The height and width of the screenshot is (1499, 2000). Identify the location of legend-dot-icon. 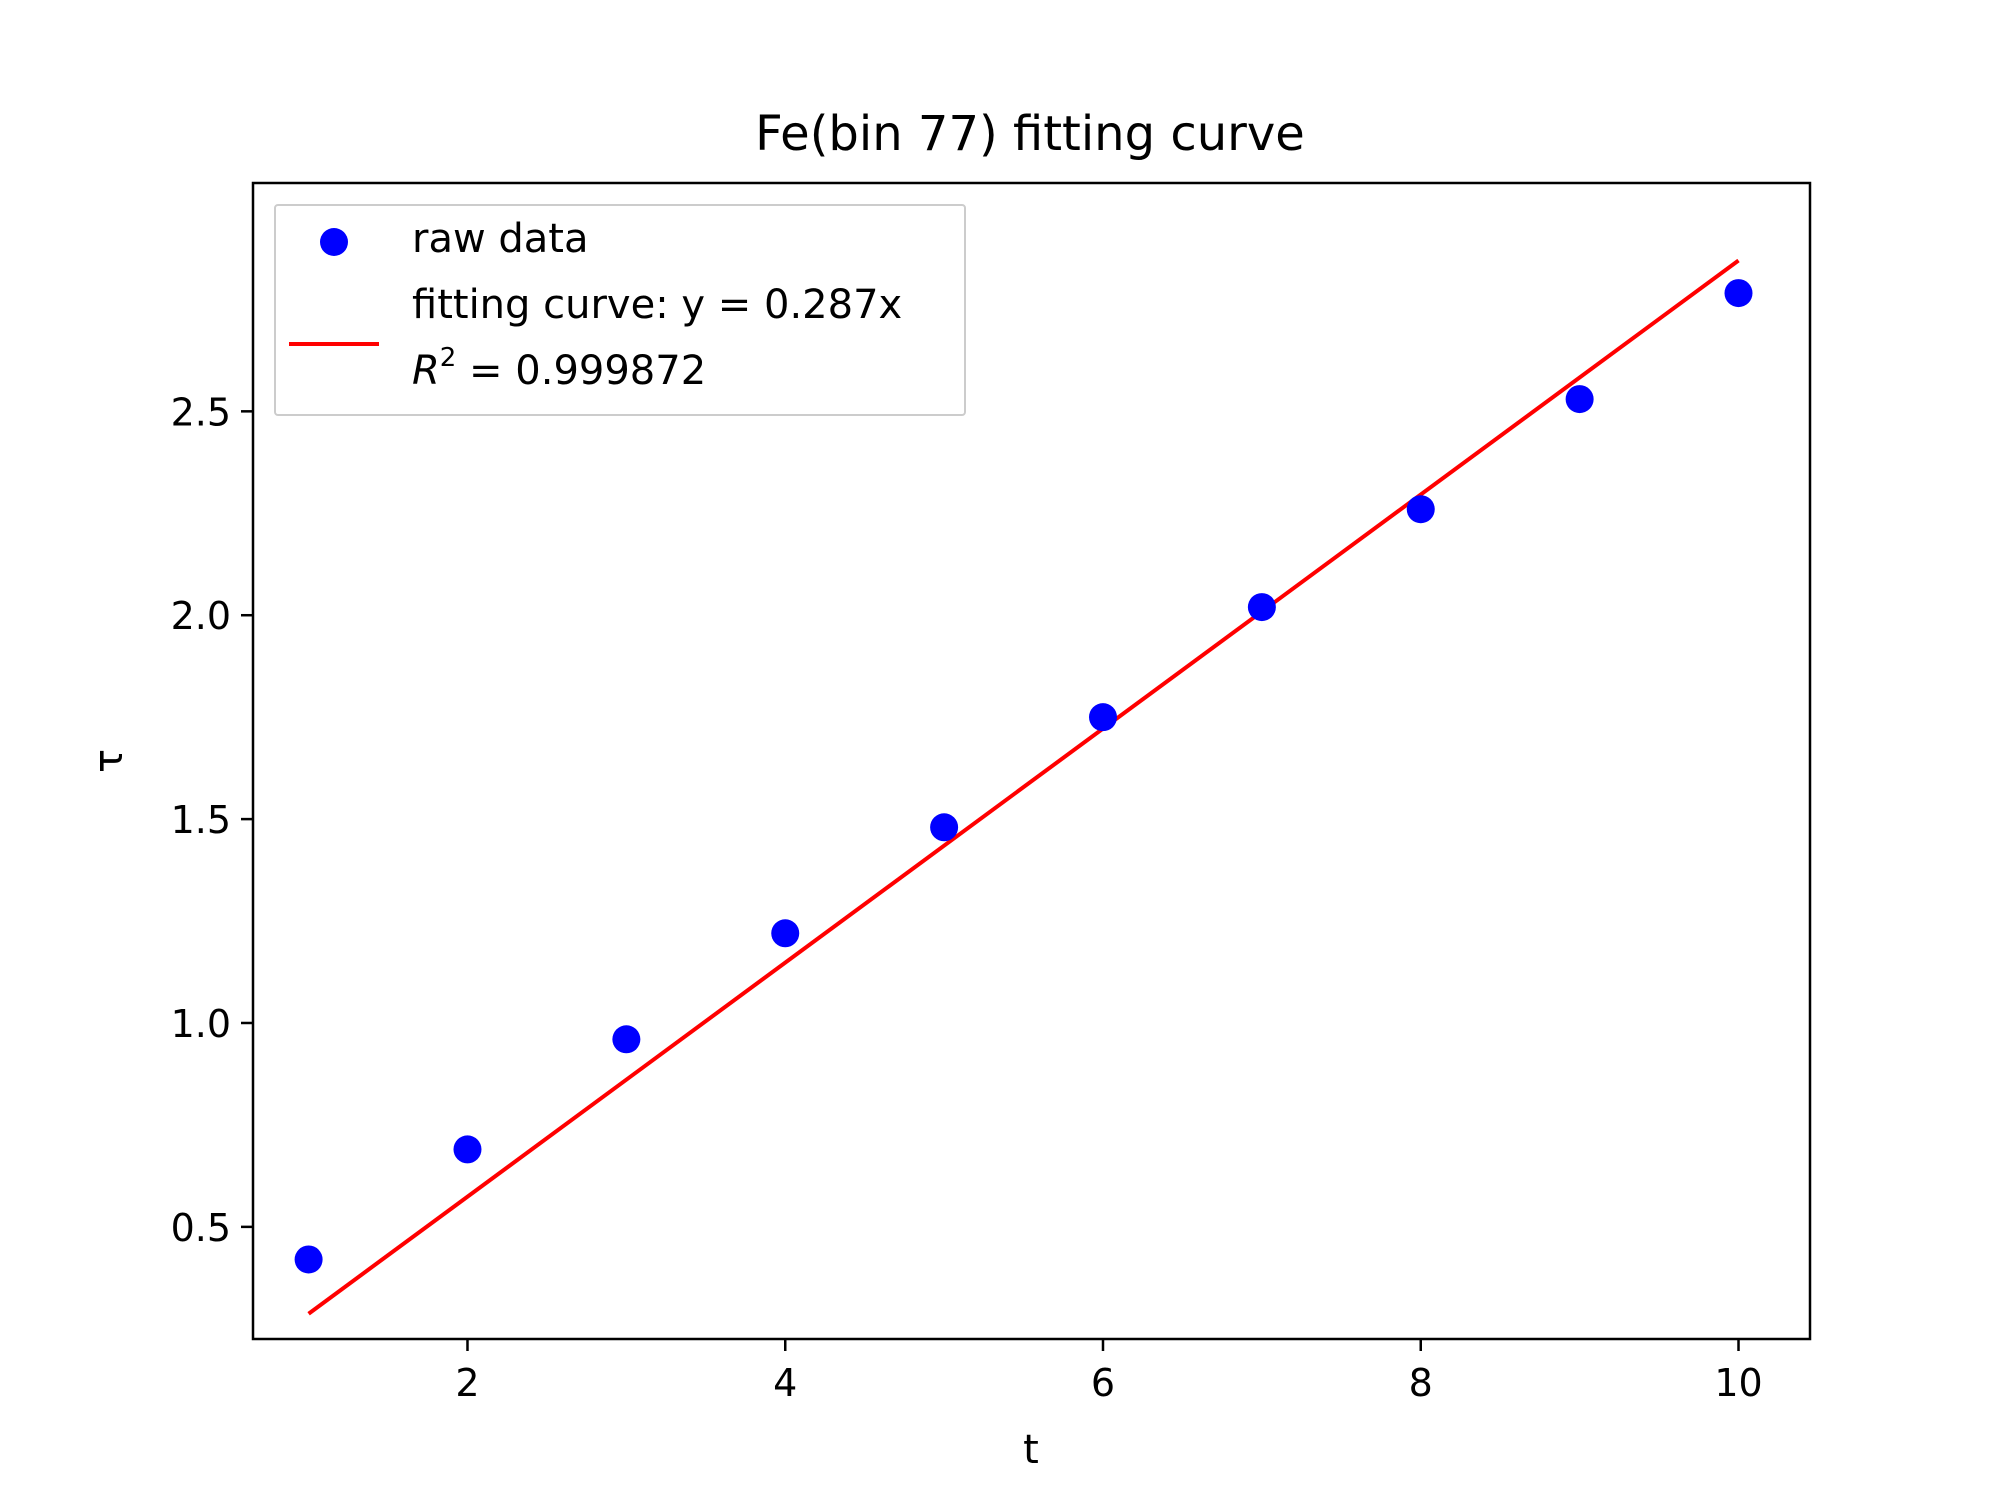
(334, 242).